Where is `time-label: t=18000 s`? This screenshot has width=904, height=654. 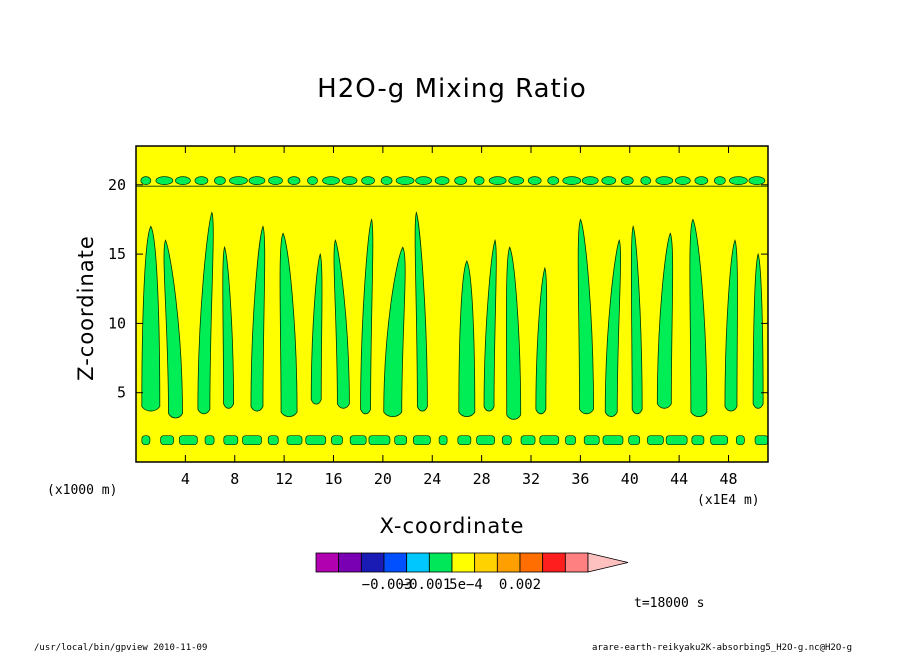
time-label: t=18000 s is located at coordinates (669, 603).